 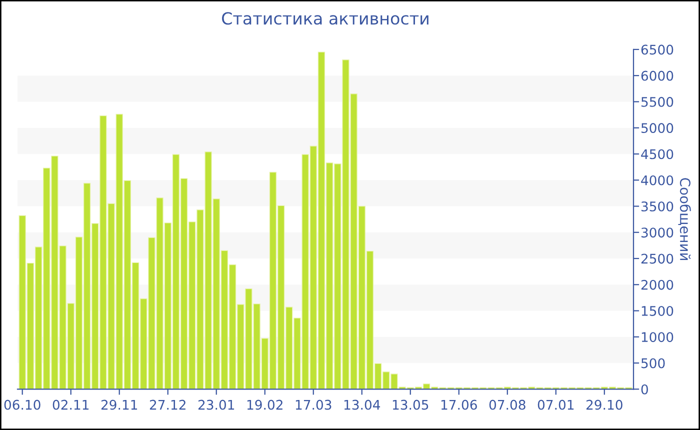 What do you see at coordinates (507, 405) in the screenshot?
I see `x-tick-label: 07.08` at bounding box center [507, 405].